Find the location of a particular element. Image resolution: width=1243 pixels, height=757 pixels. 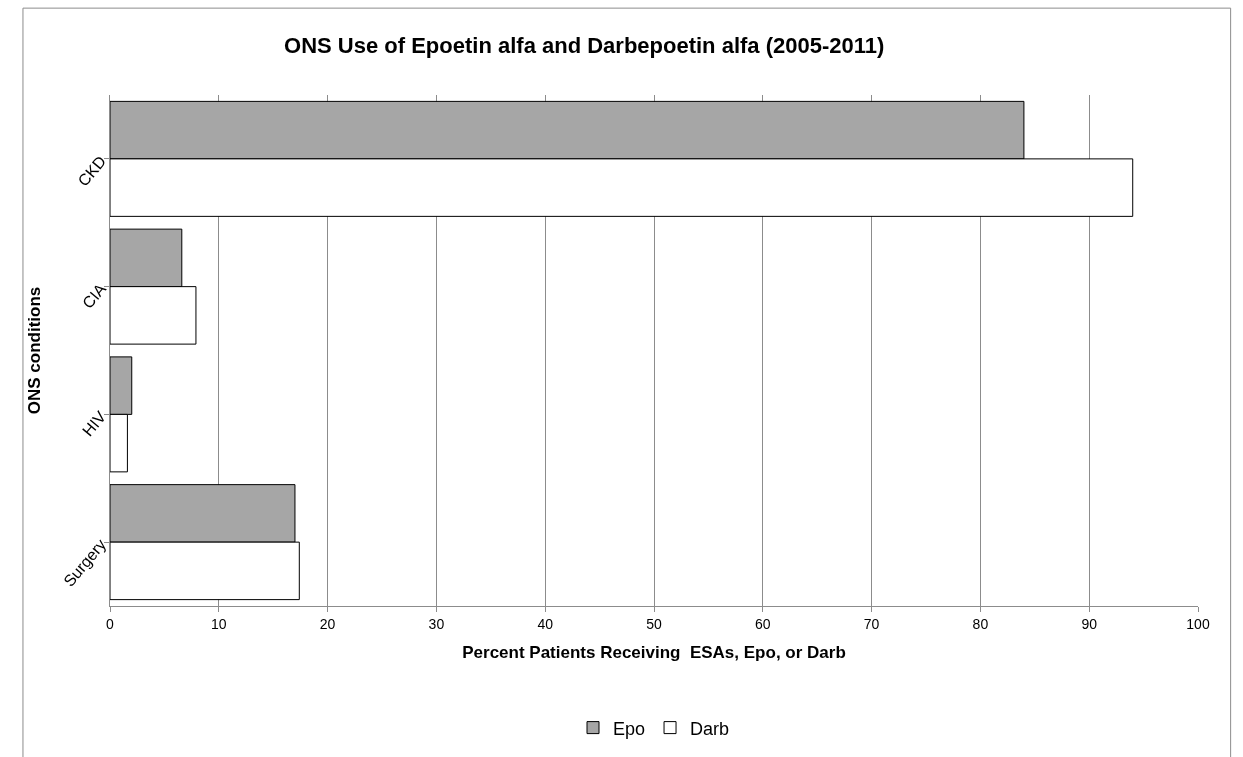

x-tick-label: 0 is located at coordinates (110, 623).